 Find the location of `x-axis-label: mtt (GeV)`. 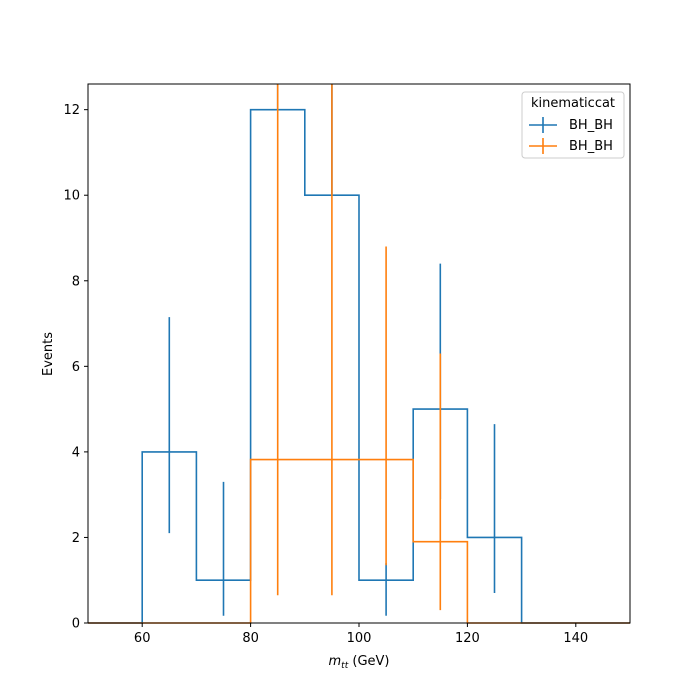

x-axis-label: mtt (GeV) is located at coordinates (359, 662).